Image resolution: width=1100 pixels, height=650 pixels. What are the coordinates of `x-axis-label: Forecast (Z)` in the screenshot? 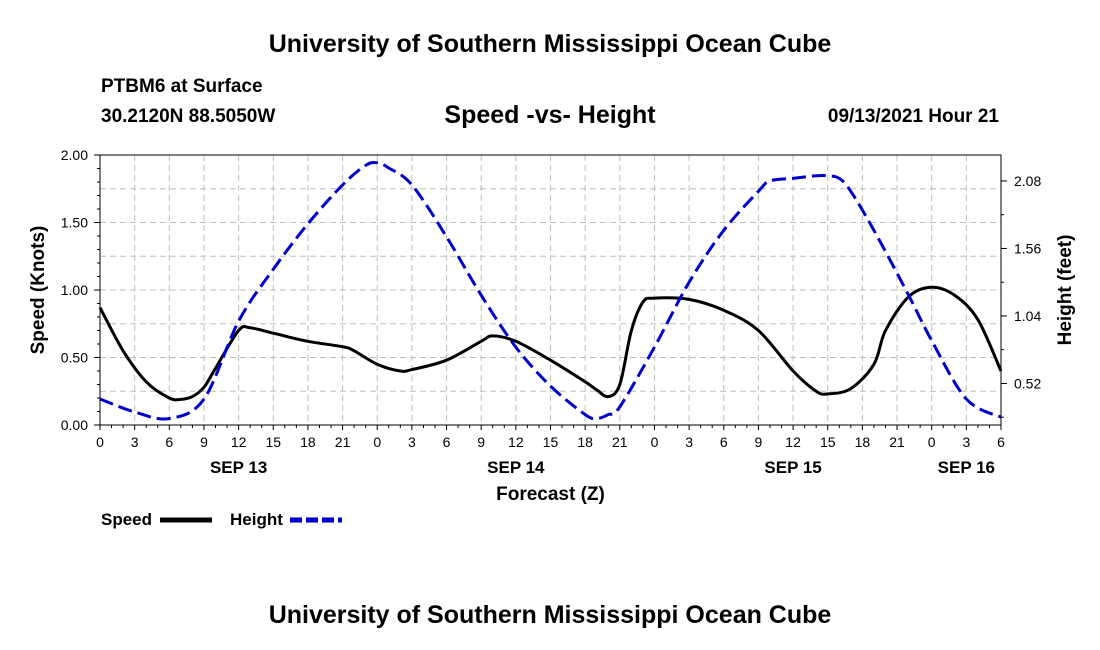 It's located at (550, 494).